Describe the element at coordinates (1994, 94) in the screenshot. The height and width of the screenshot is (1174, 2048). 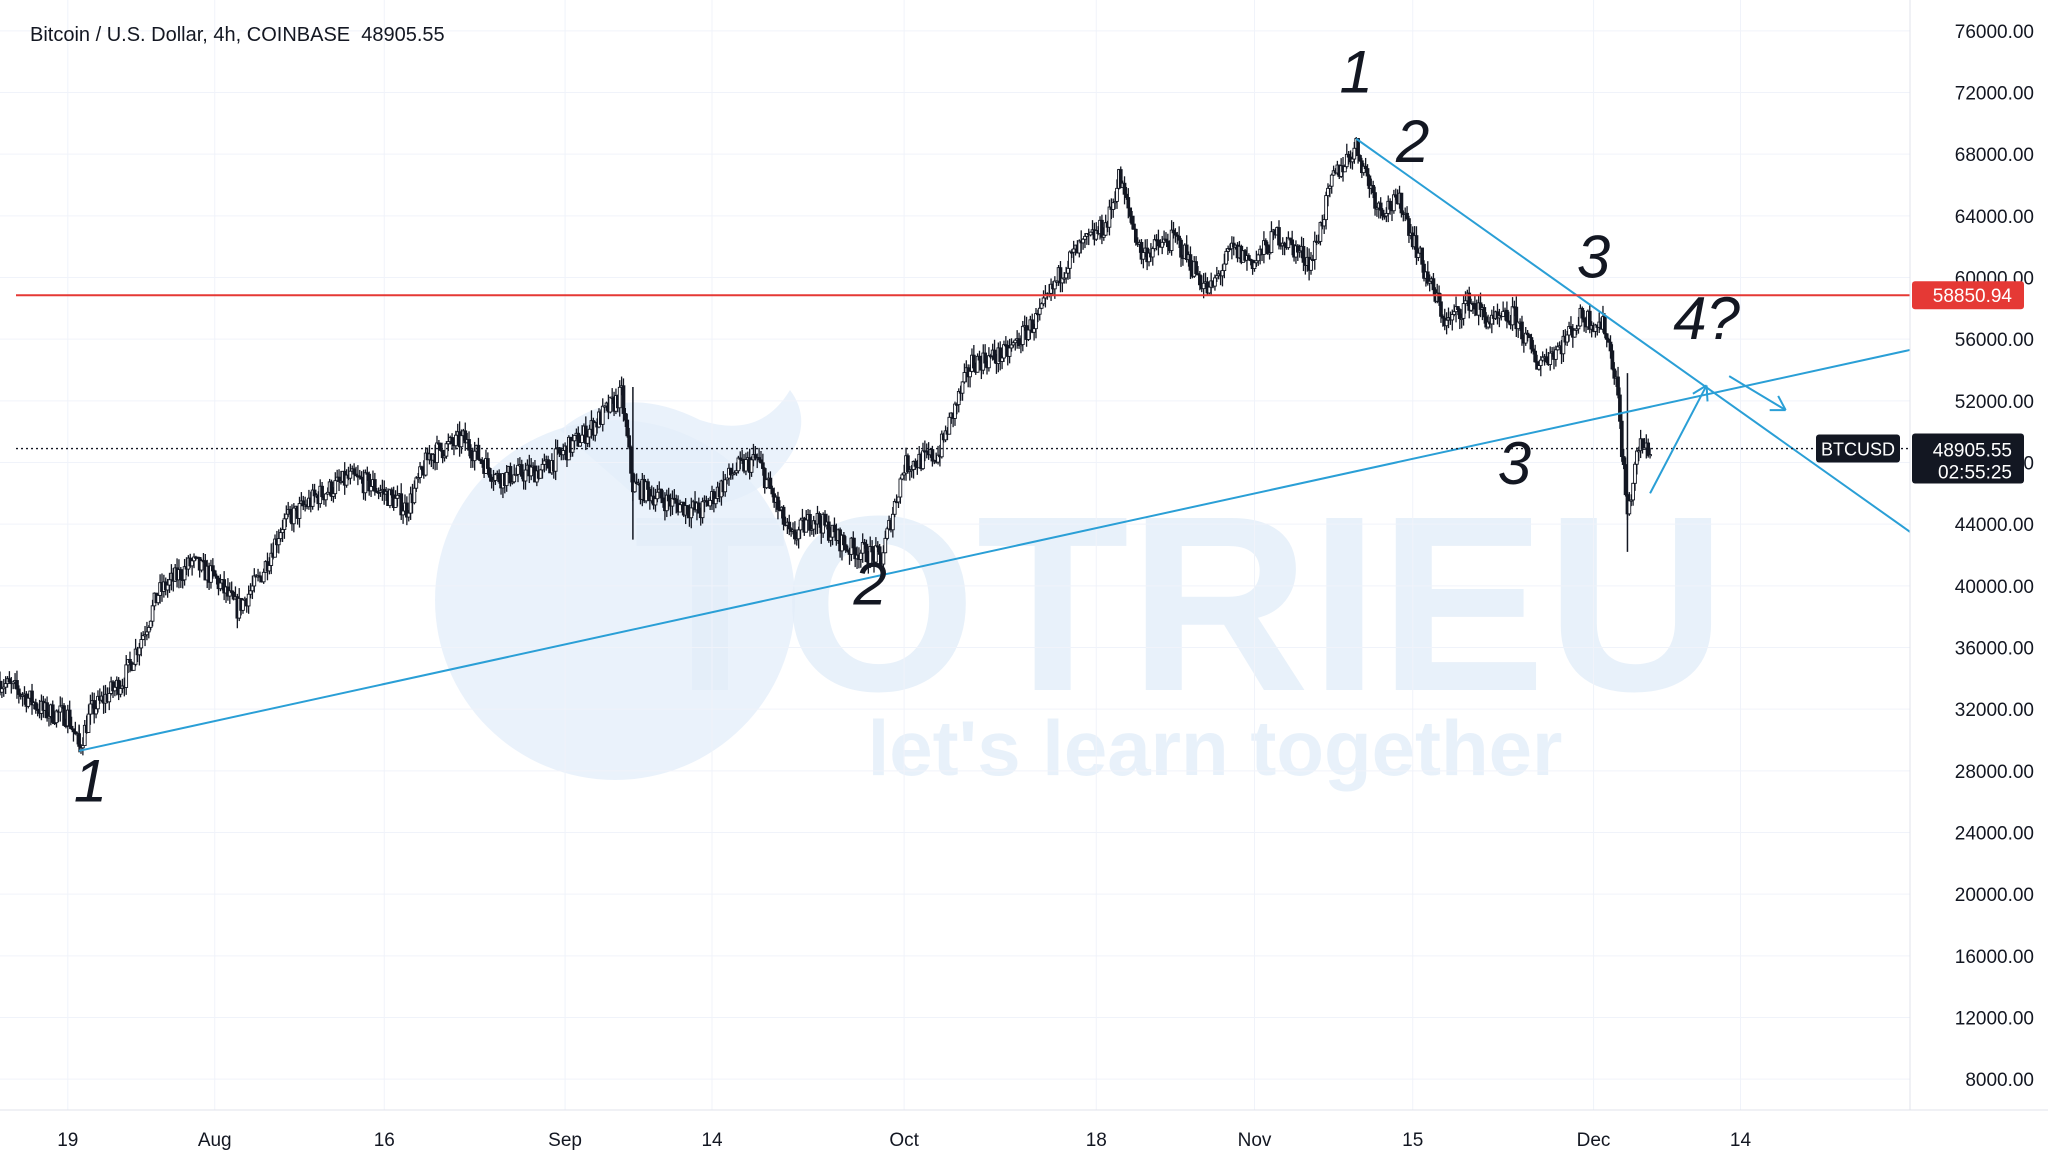
I see `y-tick-label: 72000.00` at that location.